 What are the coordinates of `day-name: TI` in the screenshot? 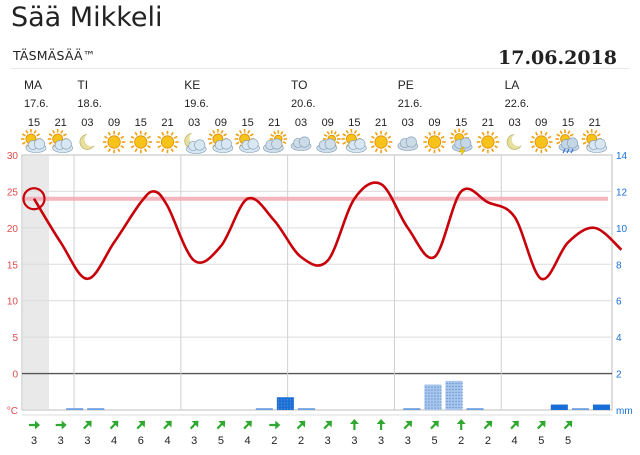 It's located at (82, 85).